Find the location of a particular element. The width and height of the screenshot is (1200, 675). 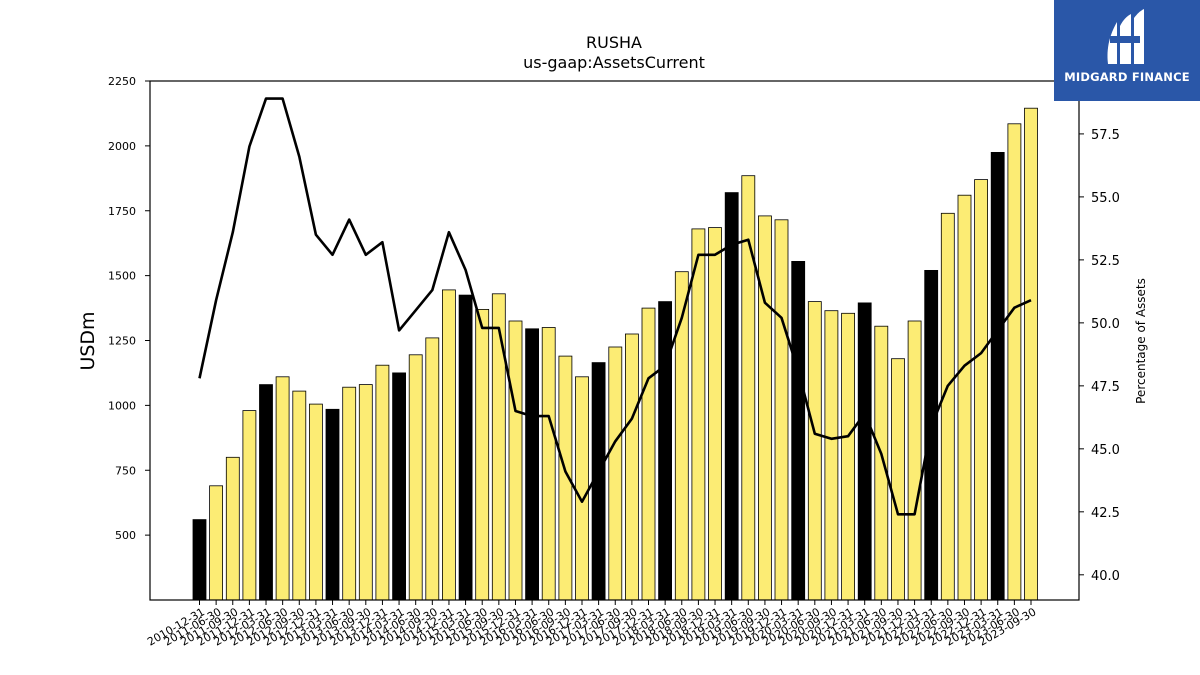

y-tick-label: 2250 is located at coordinates (122, 81).